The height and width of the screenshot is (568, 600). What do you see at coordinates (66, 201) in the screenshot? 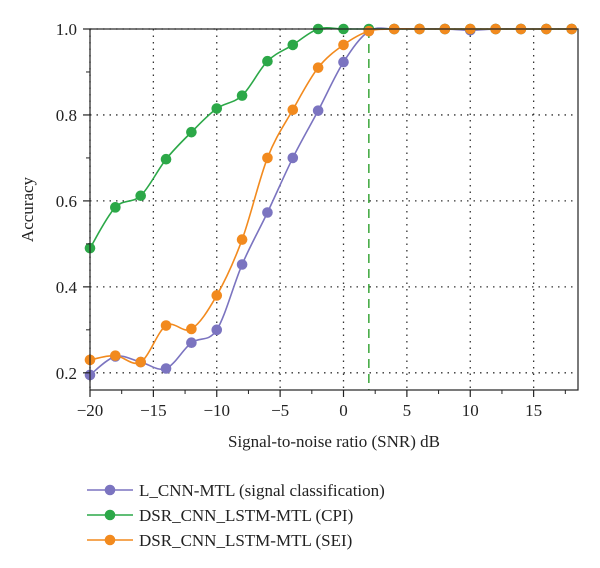
I see `y-tick-label: 0.6` at bounding box center [66, 201].